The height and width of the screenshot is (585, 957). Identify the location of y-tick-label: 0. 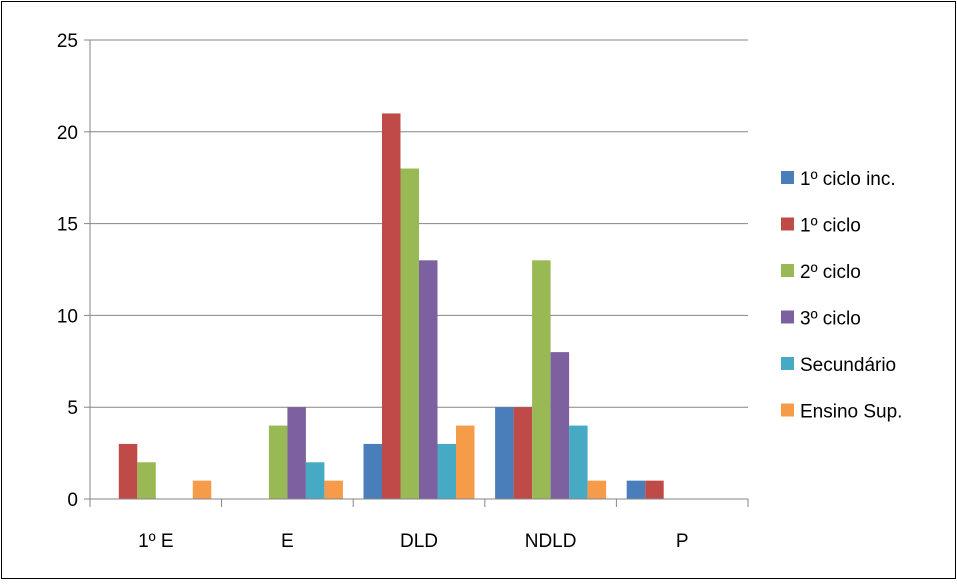
(72, 500).